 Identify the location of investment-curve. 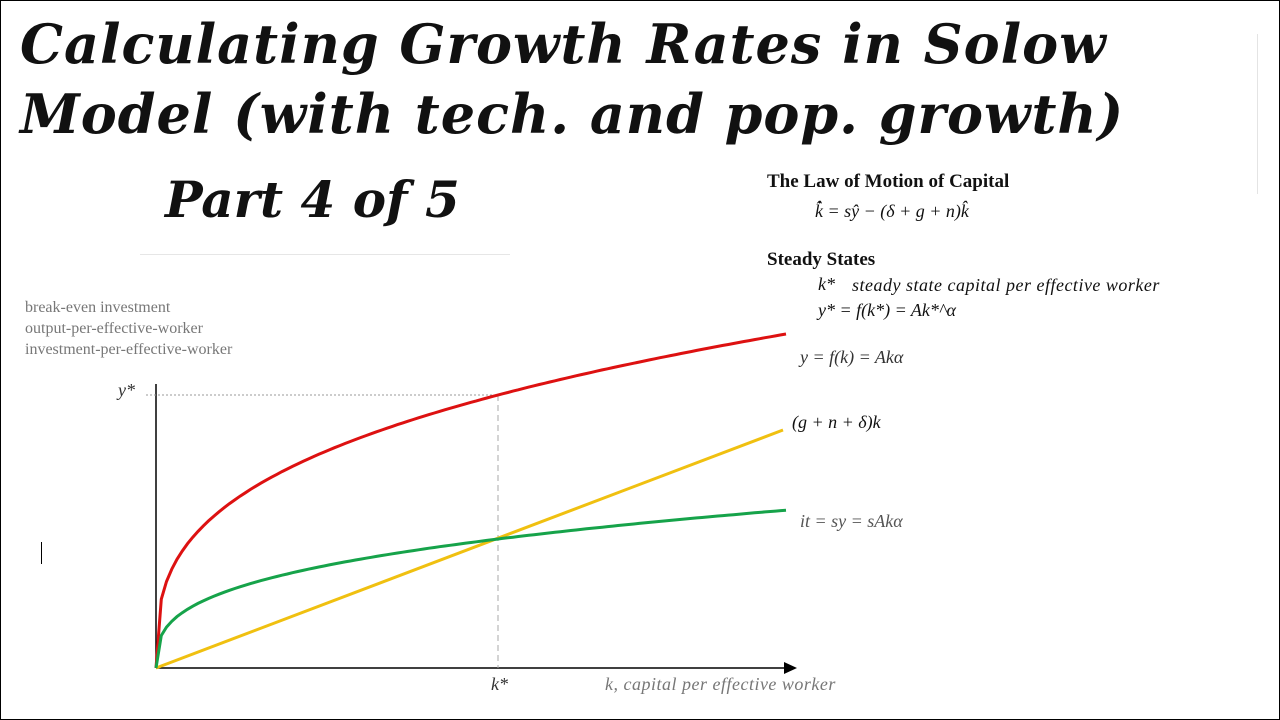
(470, 588).